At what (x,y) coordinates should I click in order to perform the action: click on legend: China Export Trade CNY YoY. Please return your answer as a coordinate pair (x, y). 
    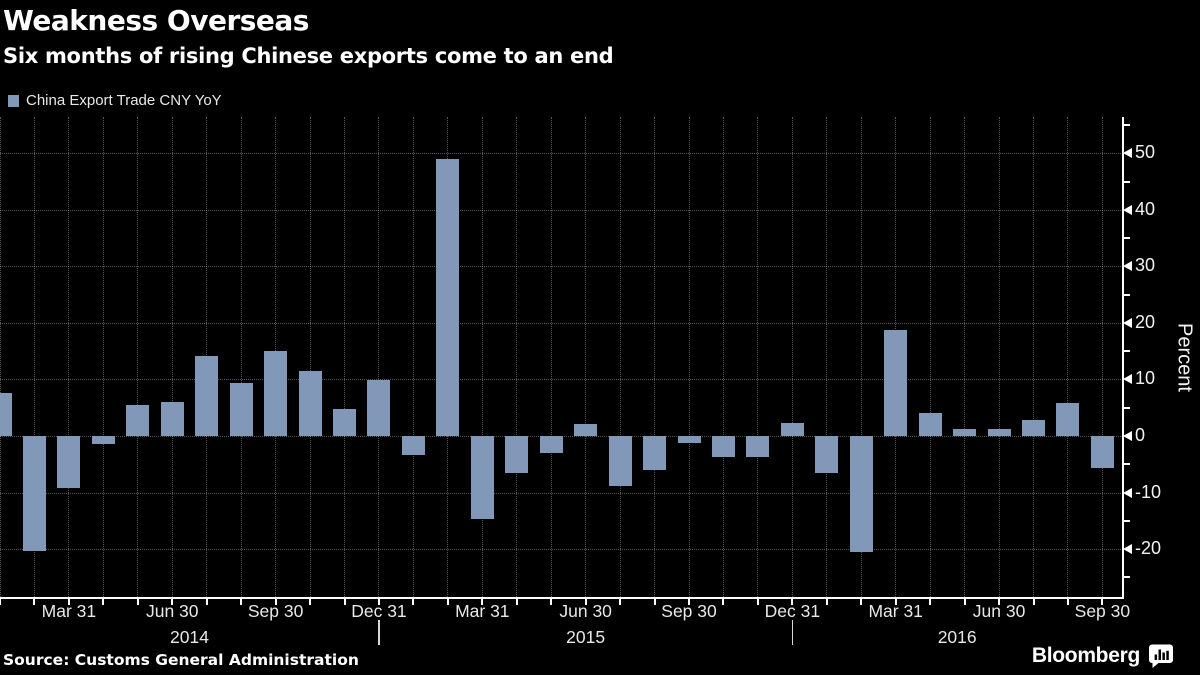
    Looking at the image, I should click on (115, 100).